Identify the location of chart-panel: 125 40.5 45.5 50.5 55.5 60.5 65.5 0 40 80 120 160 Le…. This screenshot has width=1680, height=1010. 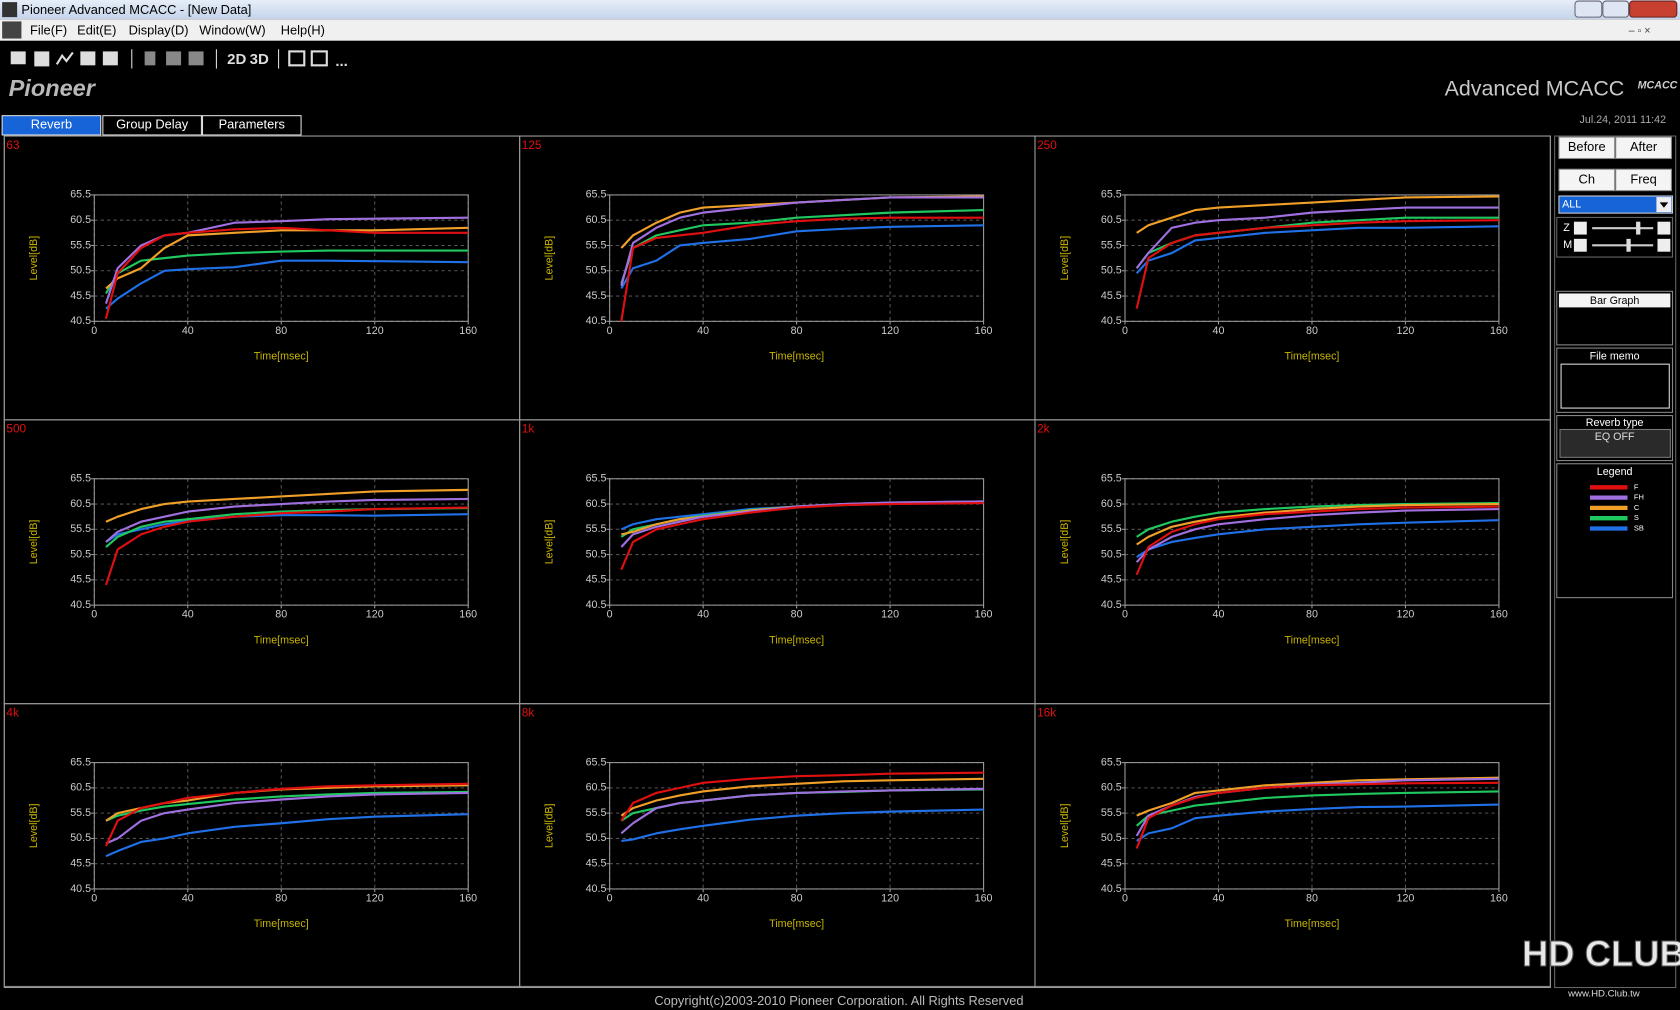
(777, 278).